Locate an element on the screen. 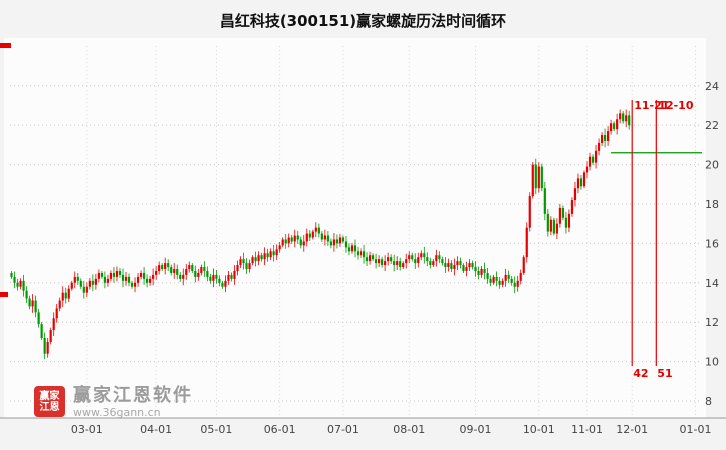  yingjia-logo-icon: 赢家 江恩 is located at coordinates (49, 401).